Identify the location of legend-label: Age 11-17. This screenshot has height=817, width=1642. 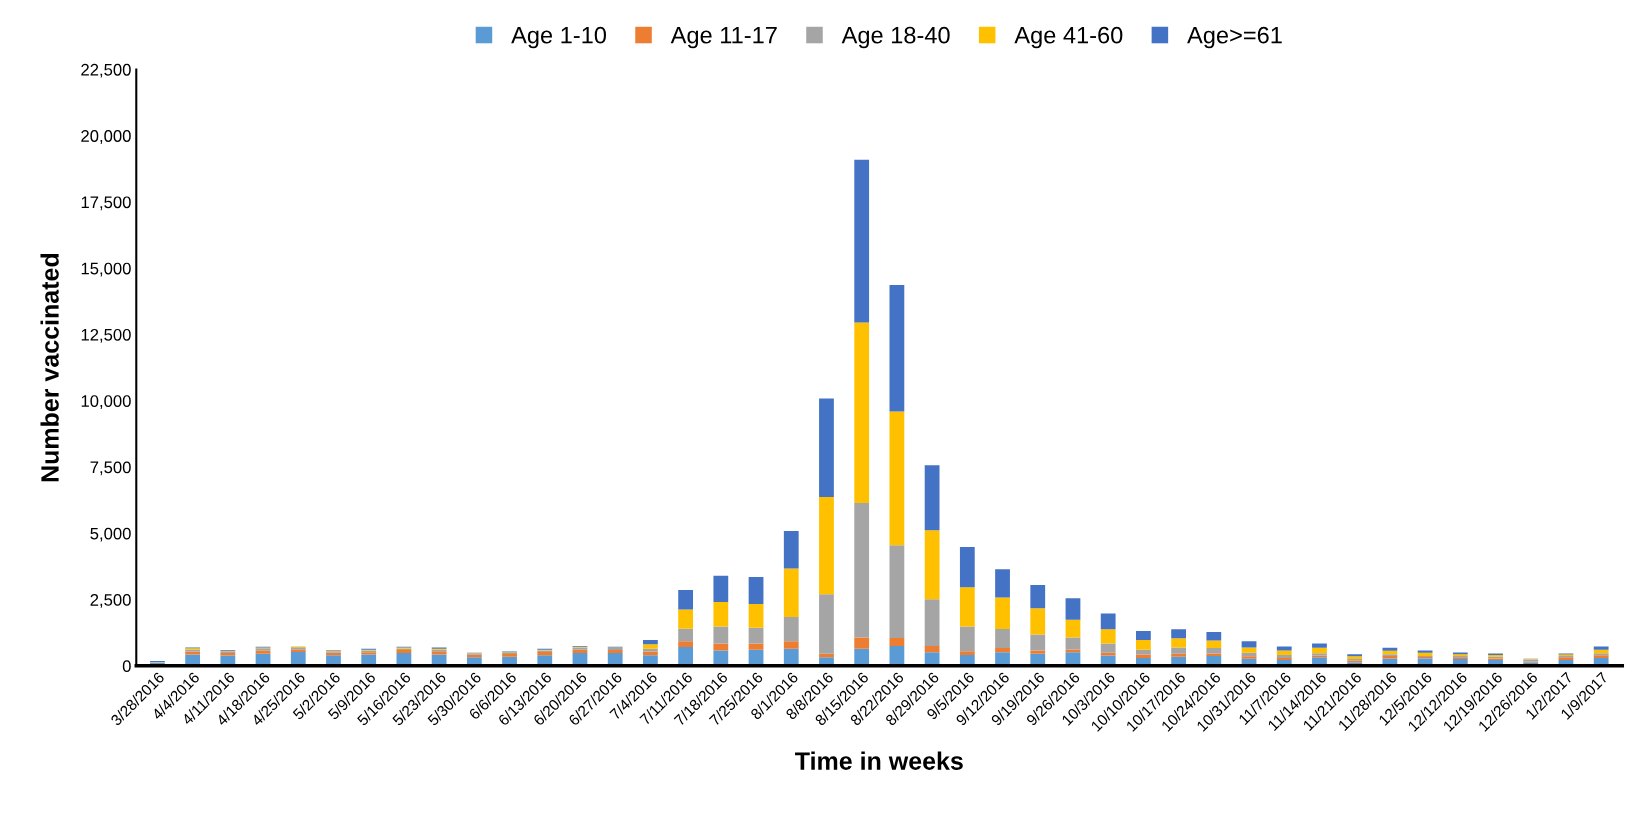
(723, 38).